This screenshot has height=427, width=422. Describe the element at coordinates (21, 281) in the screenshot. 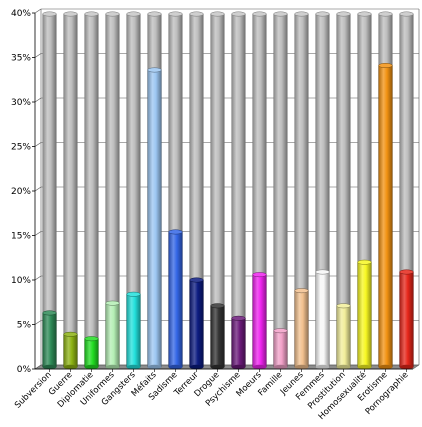

I see `y-tick-label: 10%` at that location.